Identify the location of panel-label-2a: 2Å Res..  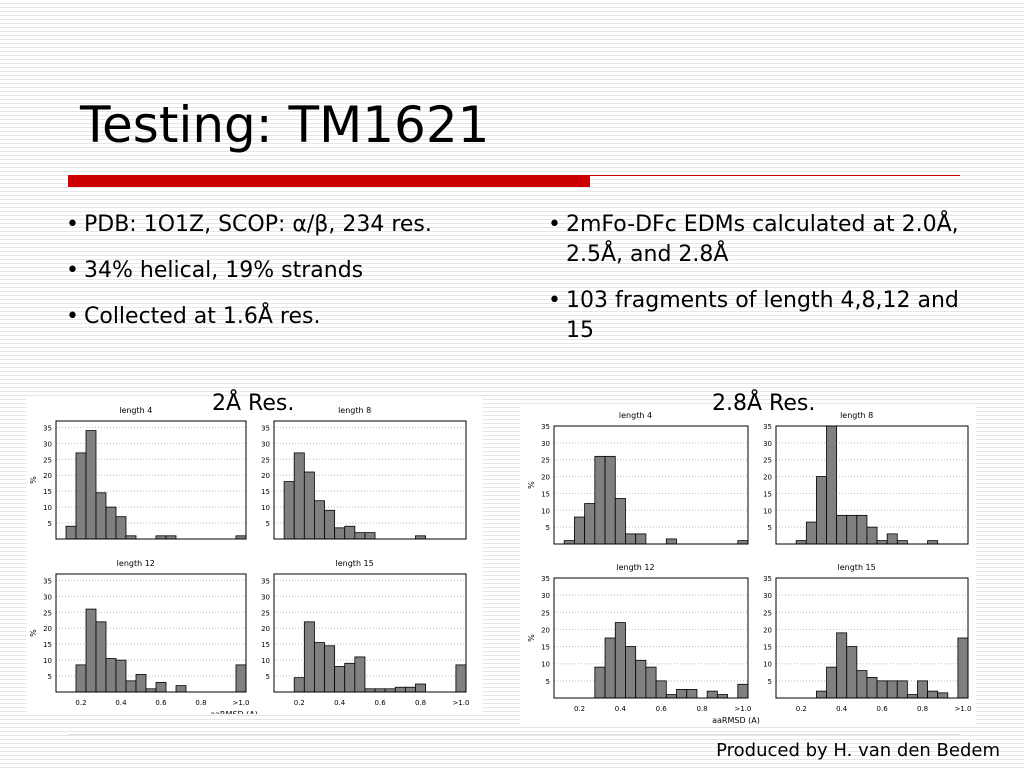
(253, 403).